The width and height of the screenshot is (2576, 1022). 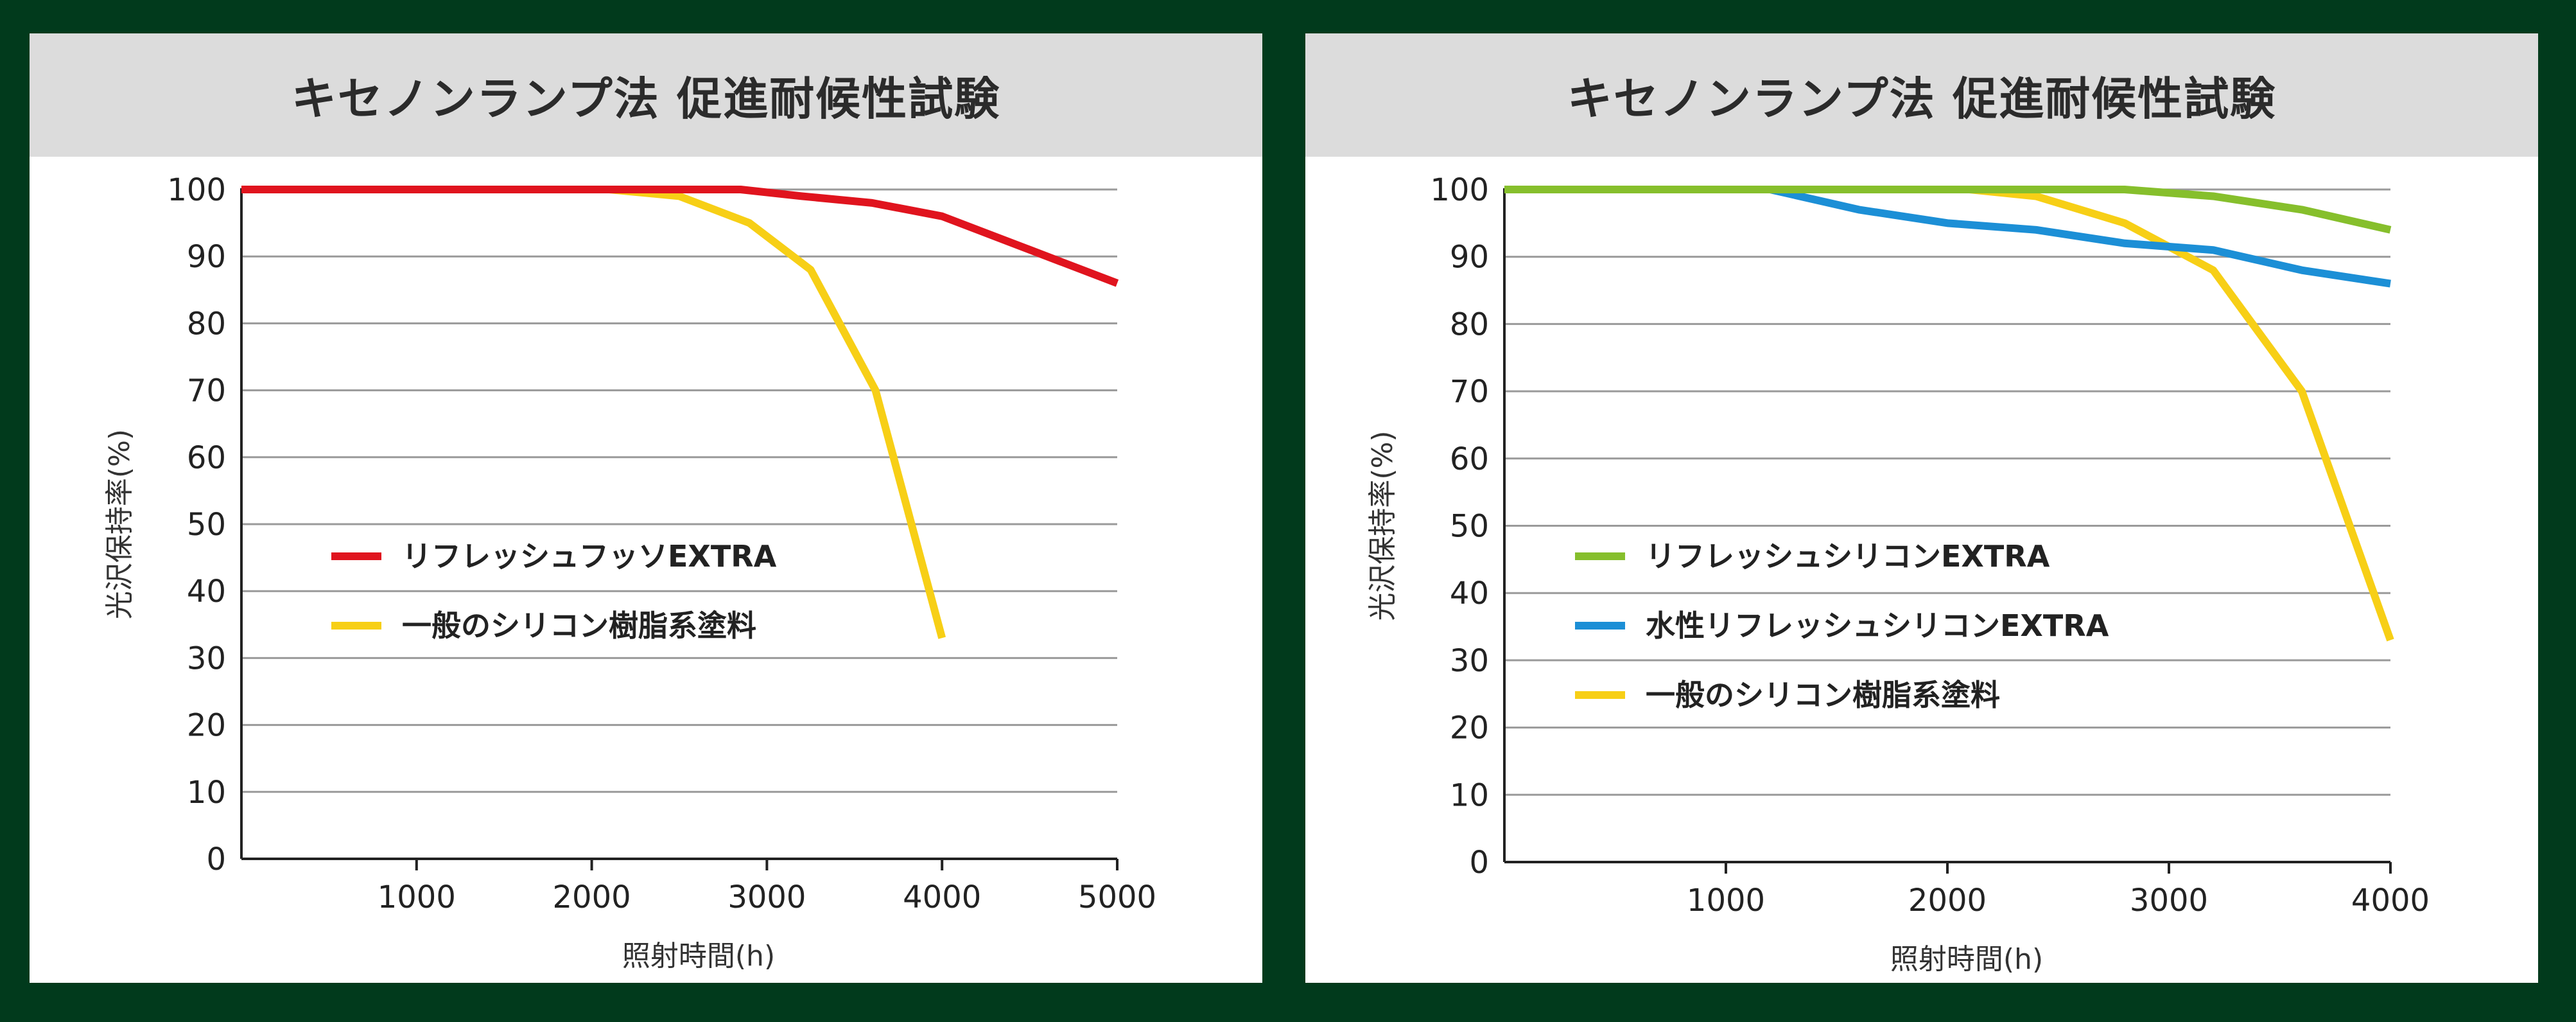 I want to click on x-tick-label: 5000, so click(x=1117, y=897).